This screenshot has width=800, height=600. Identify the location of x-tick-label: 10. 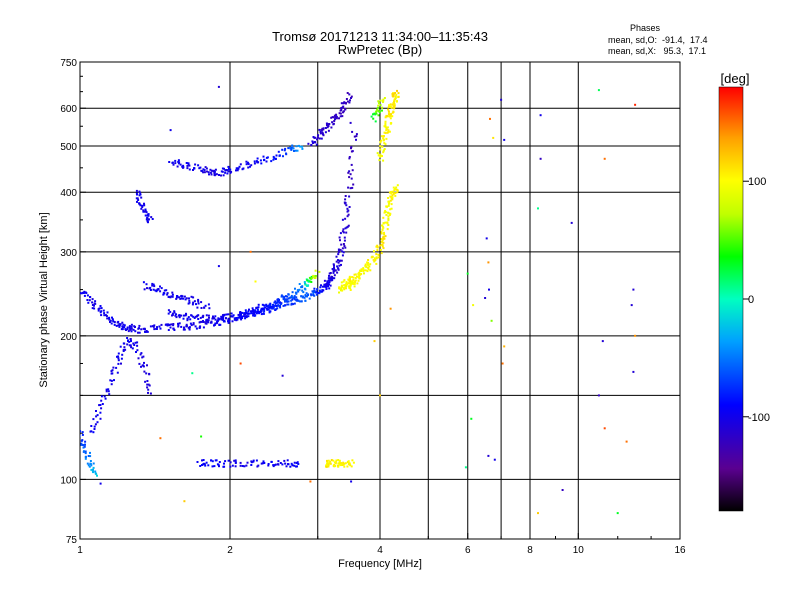
(579, 550).